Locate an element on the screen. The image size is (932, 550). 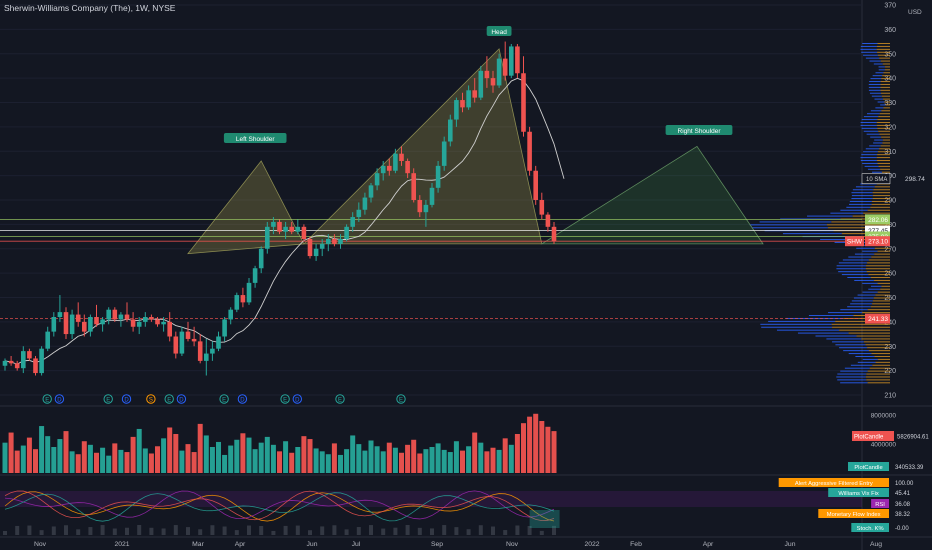
label-head-box is located at coordinates (499, 31).